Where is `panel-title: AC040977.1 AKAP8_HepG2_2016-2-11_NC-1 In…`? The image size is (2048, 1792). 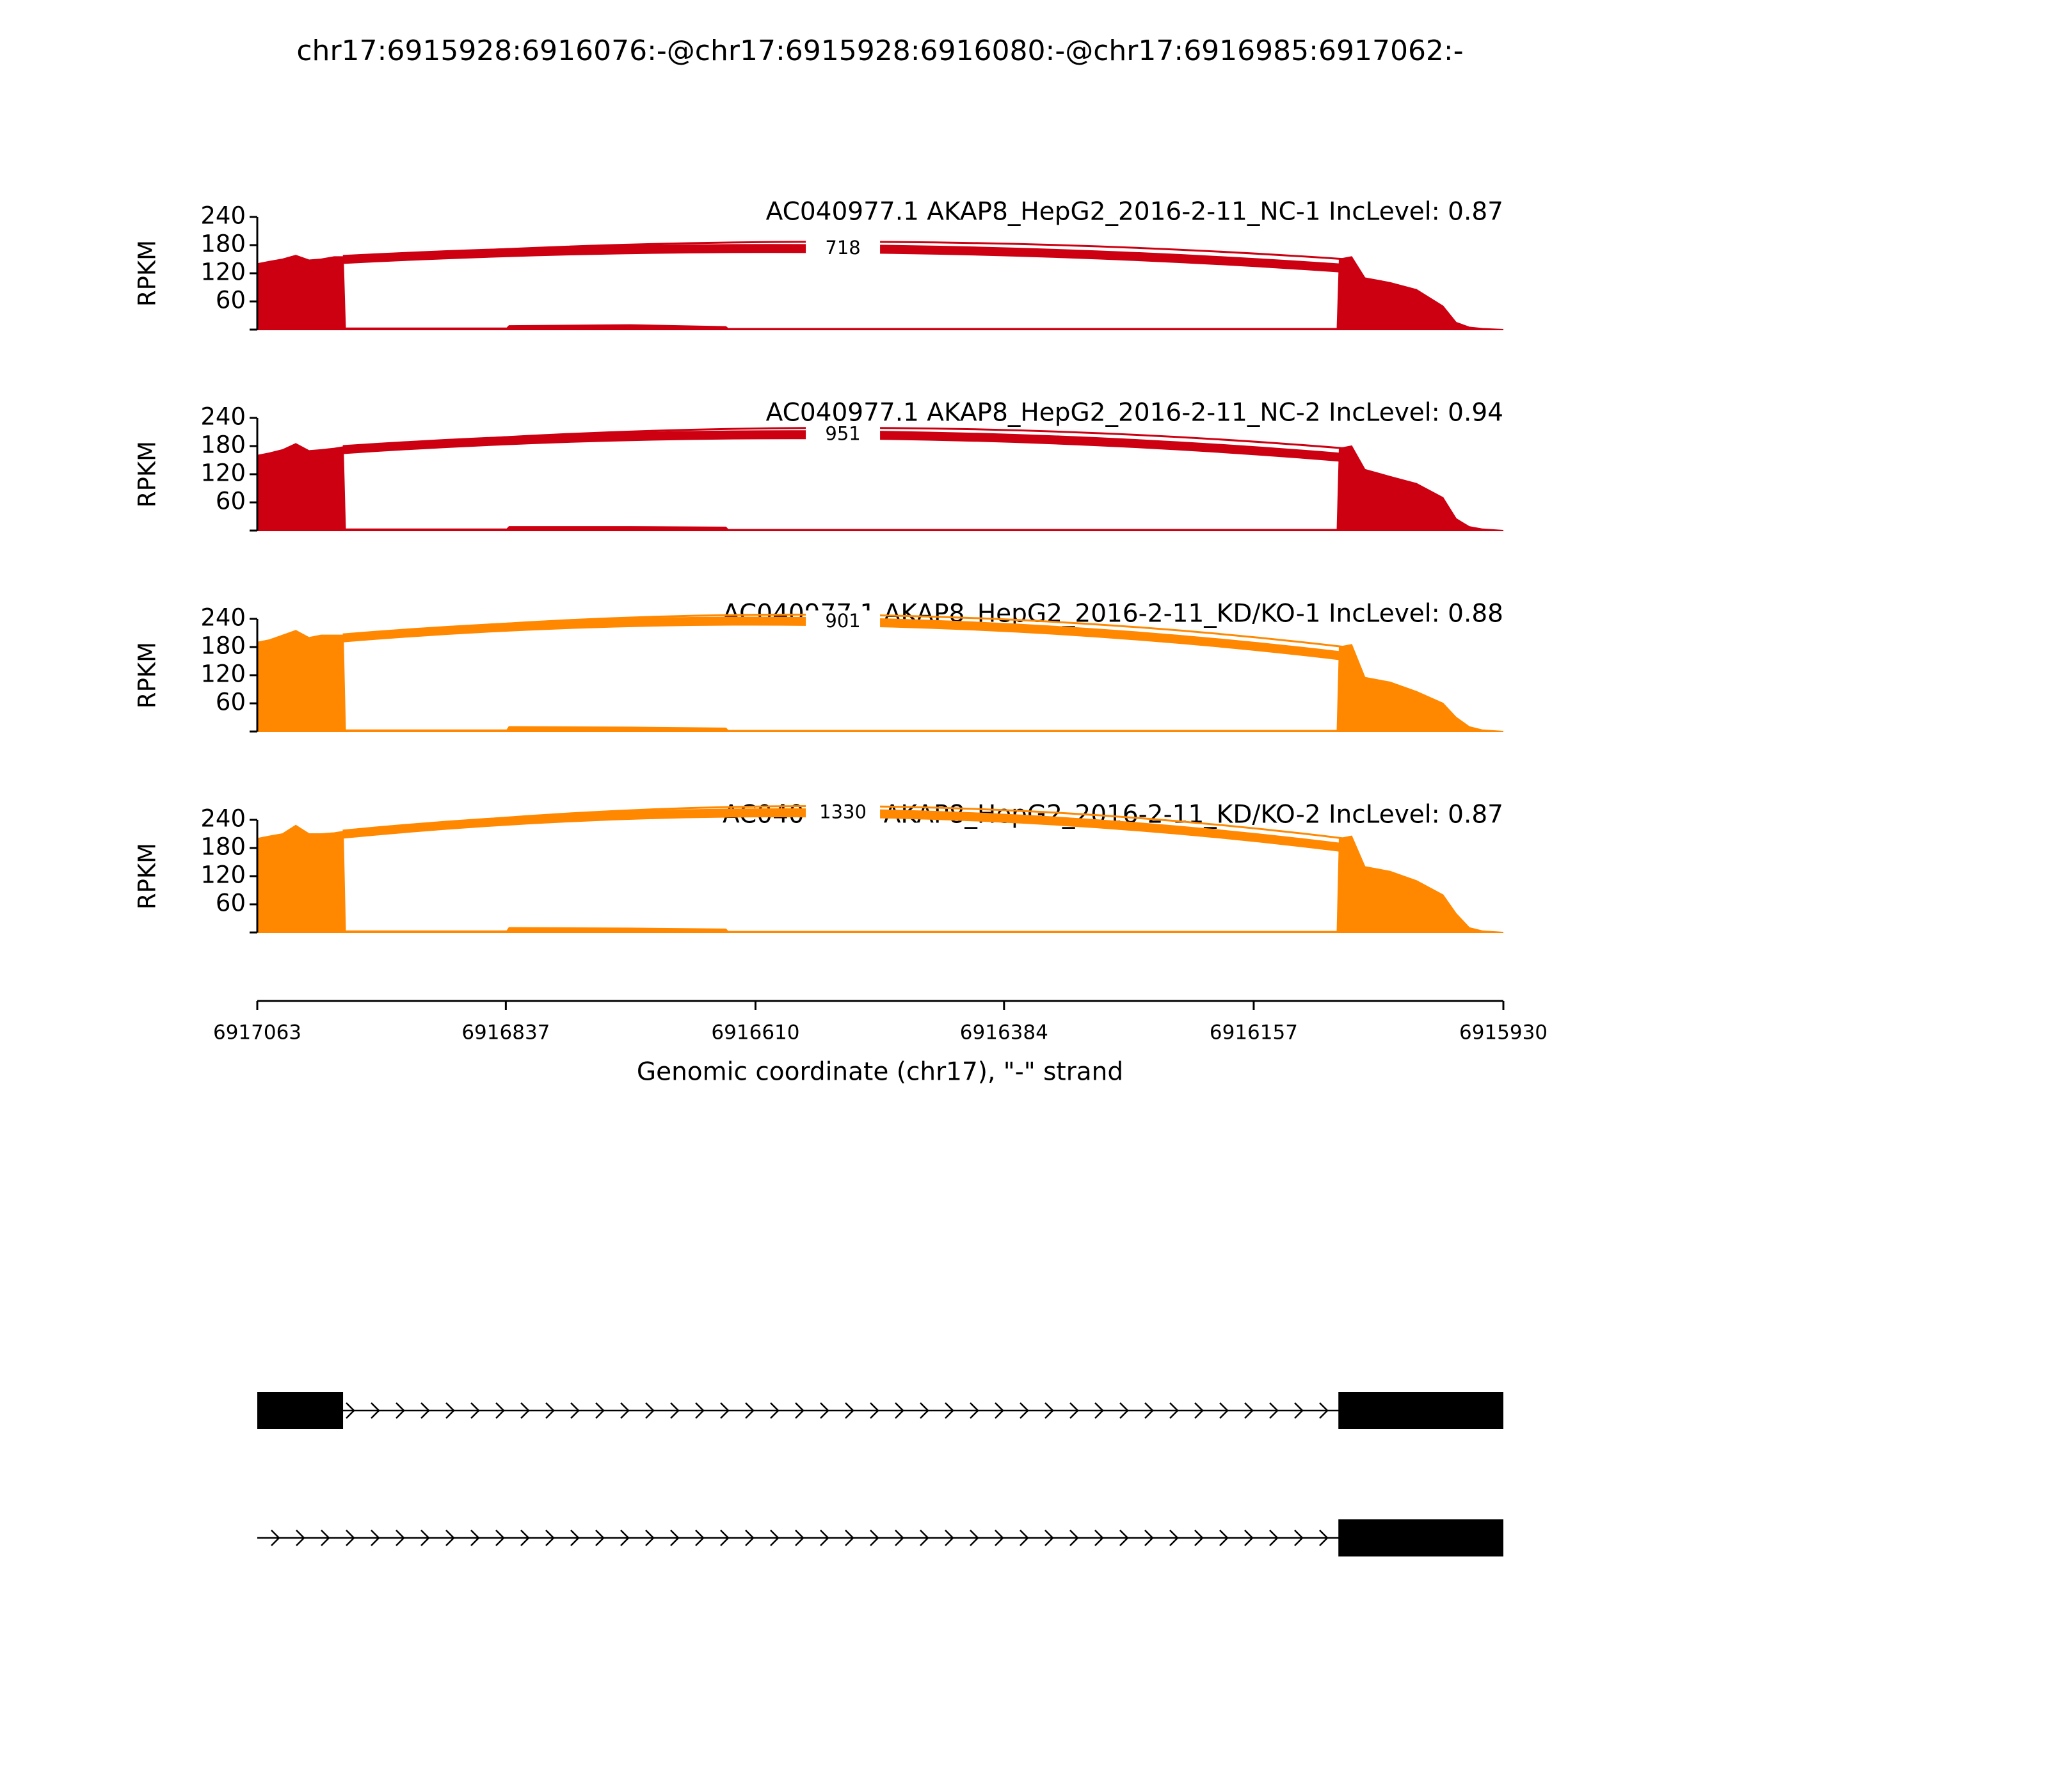 panel-title: AC040977.1 AKAP8_HepG2_2016-2-11_NC-1 In… is located at coordinates (1134, 212).